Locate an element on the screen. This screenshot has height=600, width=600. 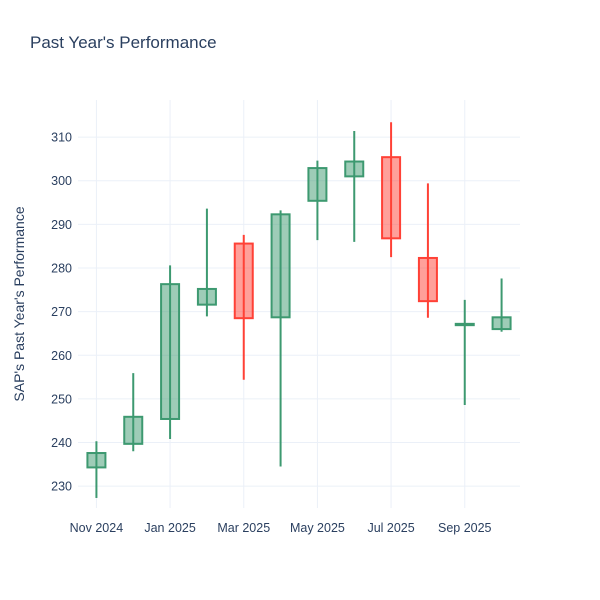
y-tick-label: 230 is located at coordinates (61, 487).